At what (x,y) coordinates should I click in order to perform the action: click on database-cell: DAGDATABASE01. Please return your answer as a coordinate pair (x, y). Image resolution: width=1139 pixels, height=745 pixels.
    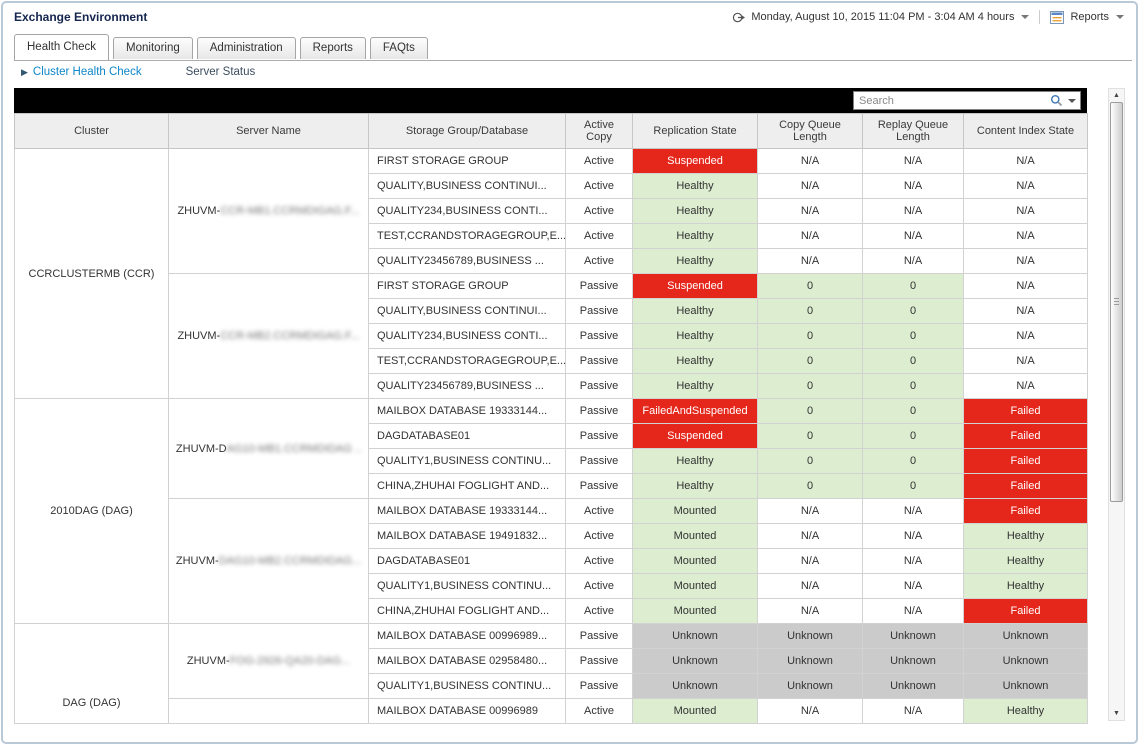
    Looking at the image, I should click on (467, 436).